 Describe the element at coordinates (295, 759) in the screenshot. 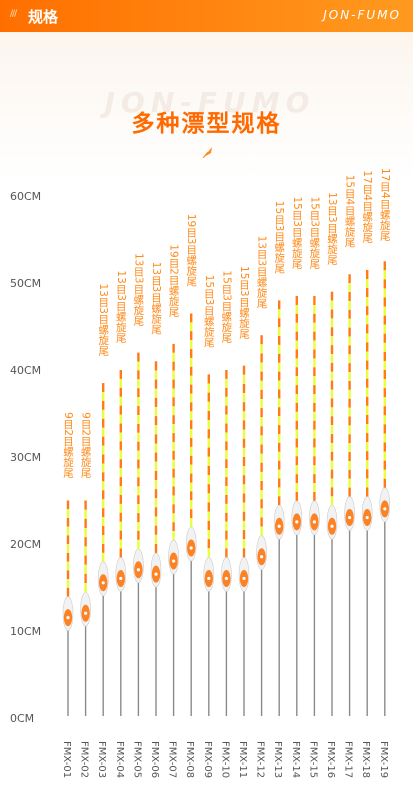

I see `model-label: FMX-14` at that location.